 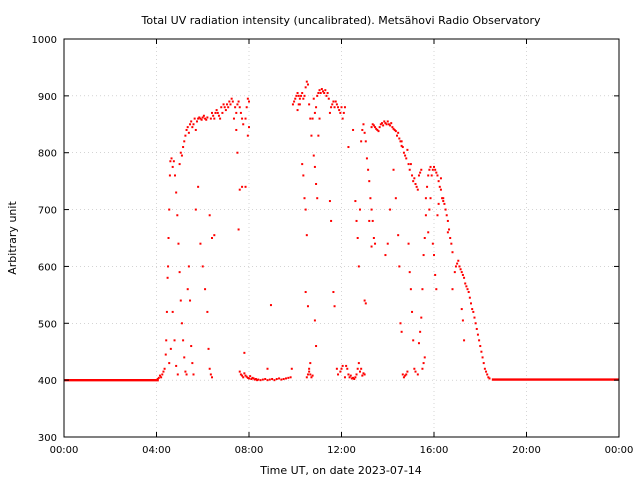 I want to click on y-tick-label: 500, so click(x=47, y=324).